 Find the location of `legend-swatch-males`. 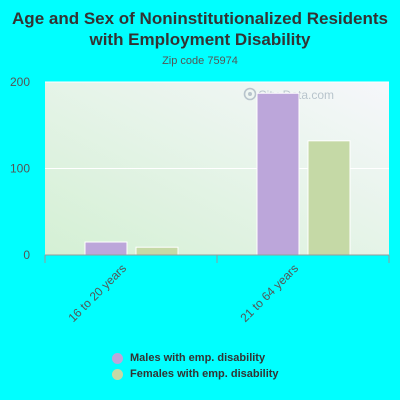

legend-swatch-males is located at coordinates (117, 358).